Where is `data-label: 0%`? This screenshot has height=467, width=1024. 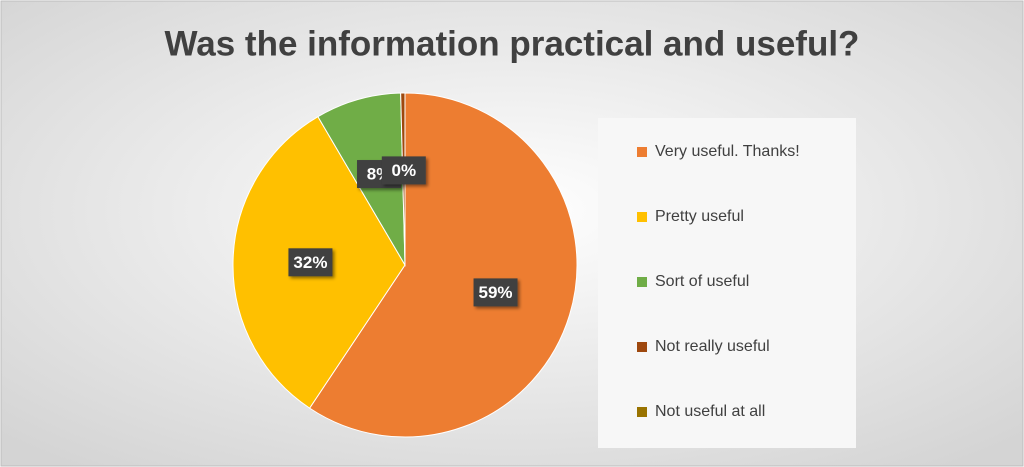 data-label: 0% is located at coordinates (404, 170).